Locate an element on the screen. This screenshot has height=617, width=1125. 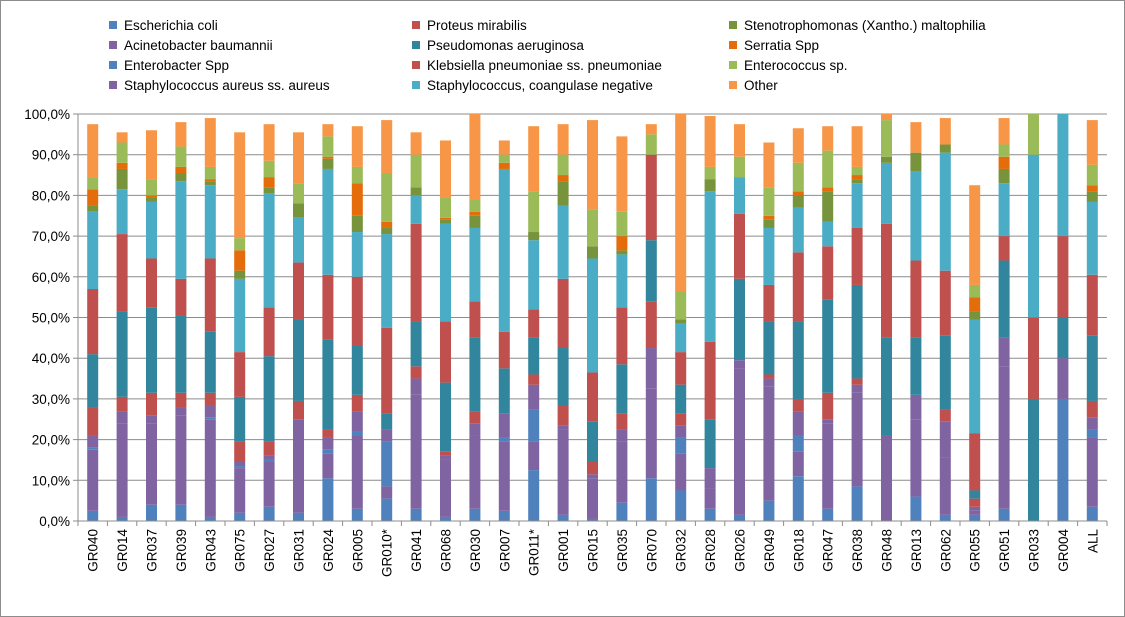
y-tick-label: 0,0% is located at coordinates (54, 521).